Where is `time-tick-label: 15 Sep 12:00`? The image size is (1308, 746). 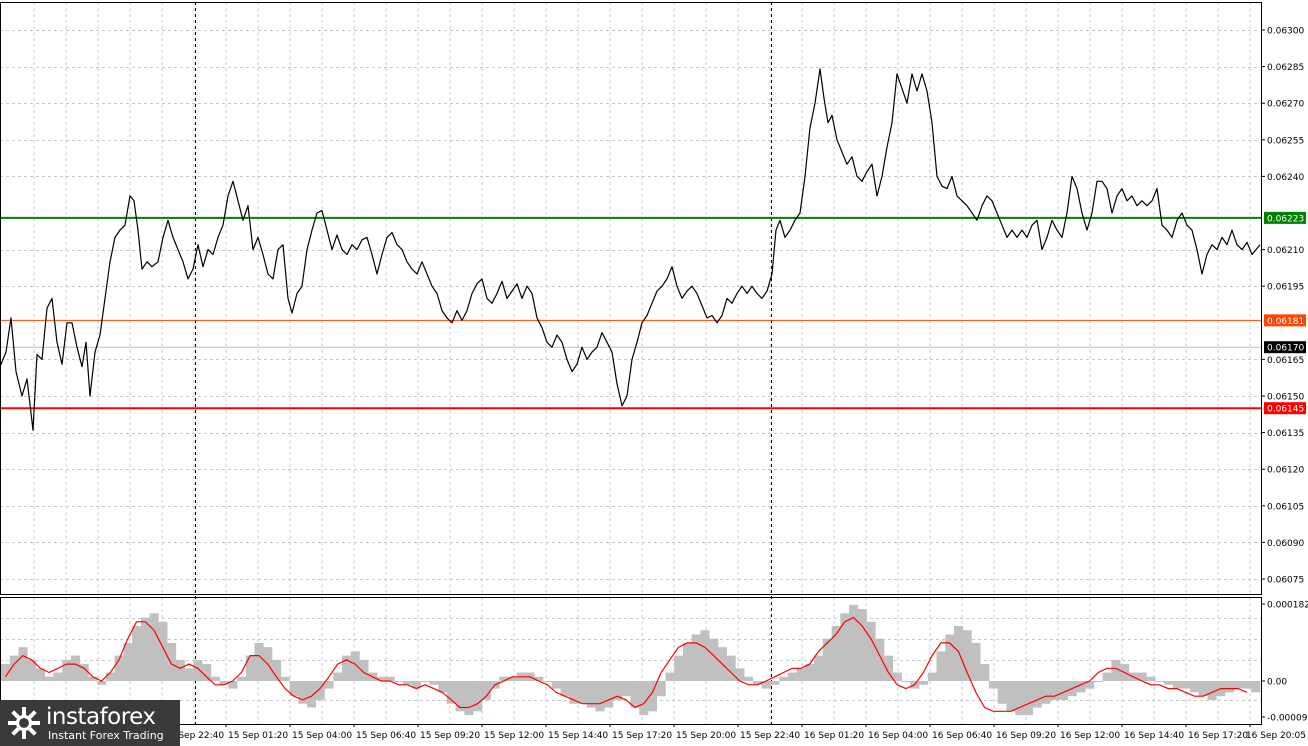
time-tick-label: 15 Sep 12:00 is located at coordinates (514, 736).